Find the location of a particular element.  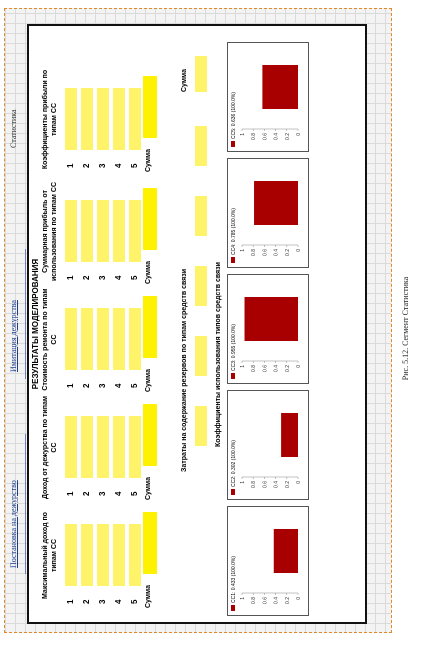

results-title: РЕЗУЛЬТАТЫ МОДЕЛИРОВАНИЯ is located at coordinates (35, 324).